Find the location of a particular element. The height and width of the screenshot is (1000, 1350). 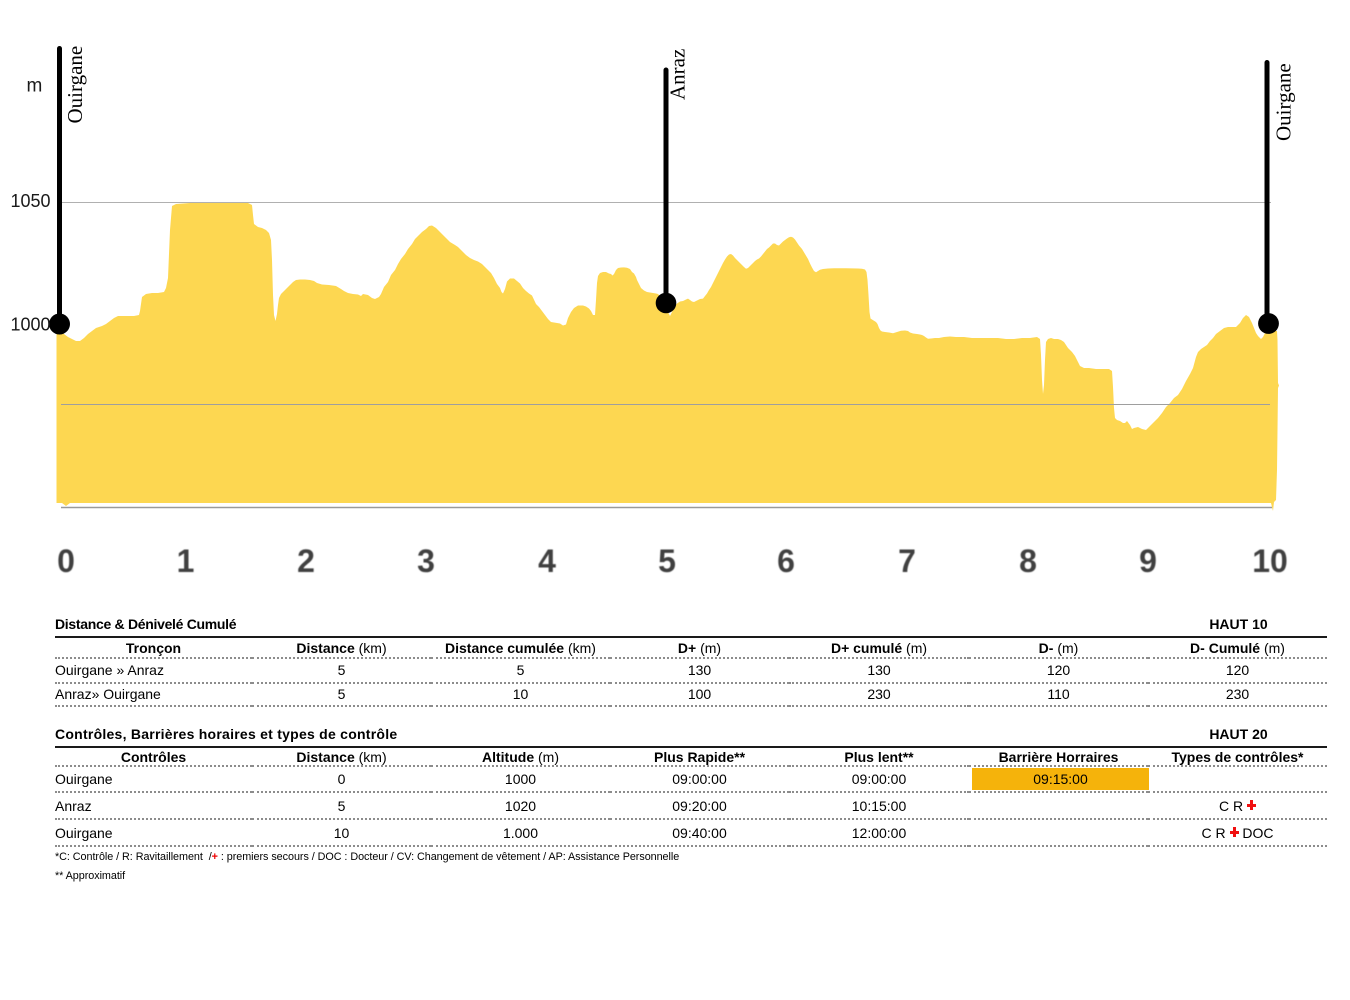

svg-text: 8 is located at coordinates (1028, 561).